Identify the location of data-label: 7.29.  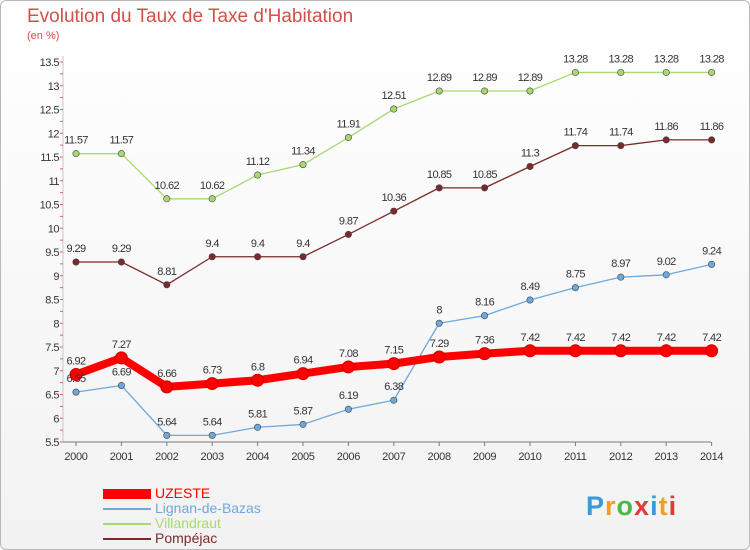
(439, 344).